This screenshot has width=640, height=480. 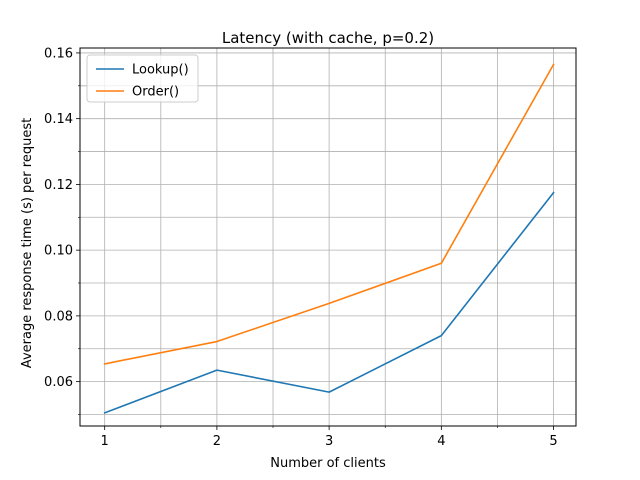 What do you see at coordinates (27, 243) in the screenshot?
I see `y-axis-label: Average response time (s) per request` at bounding box center [27, 243].